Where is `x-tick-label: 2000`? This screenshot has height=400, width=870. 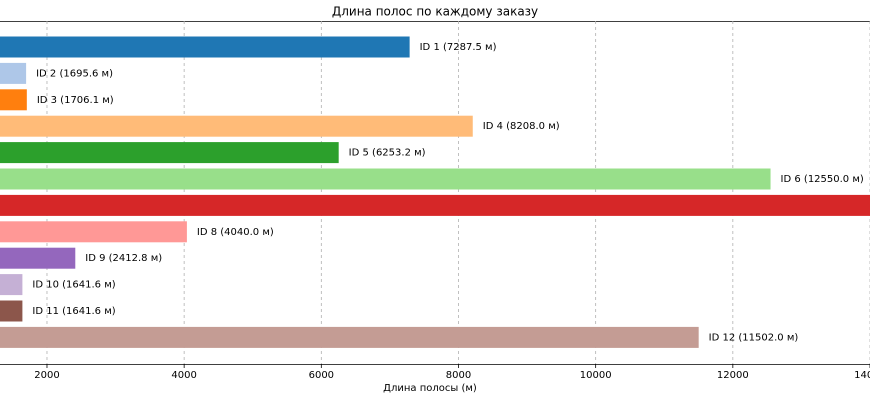 x-tick-label: 2000 is located at coordinates (46, 375).